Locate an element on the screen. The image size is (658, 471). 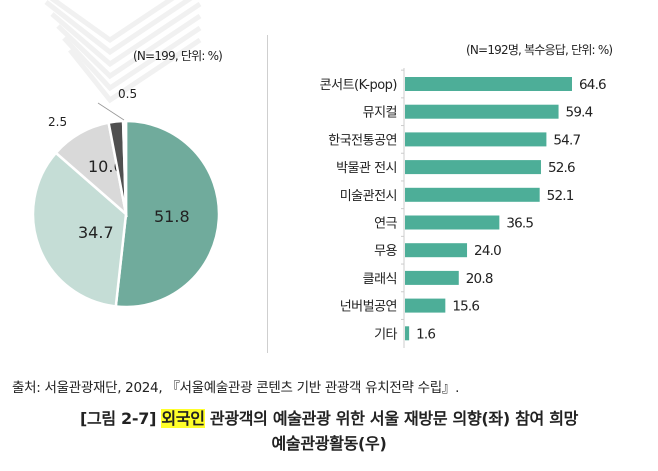
caption-prefix: [그림 2-7] is located at coordinates (120, 418).